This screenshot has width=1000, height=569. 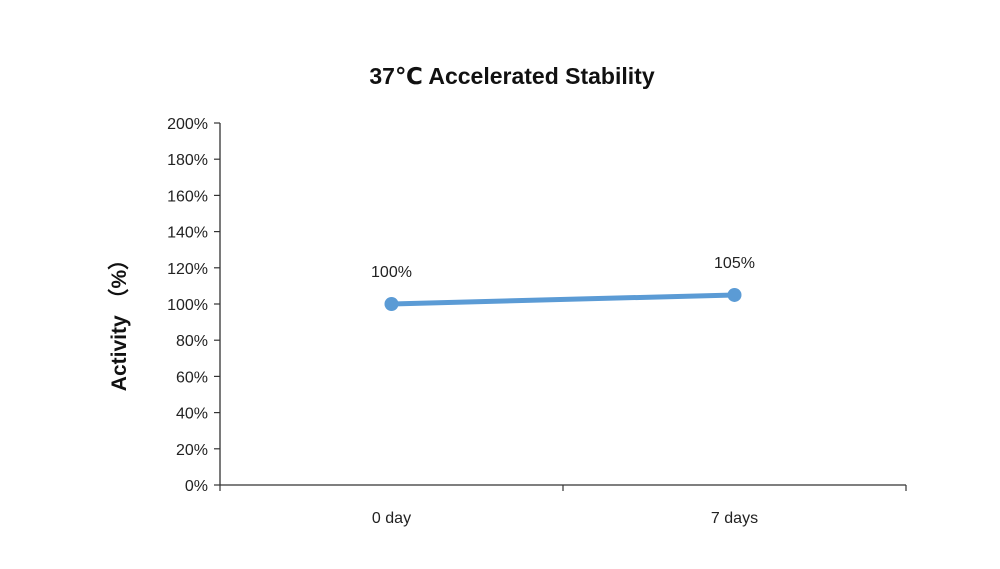 I want to click on y-tick-label: 40%, so click(x=192, y=414).